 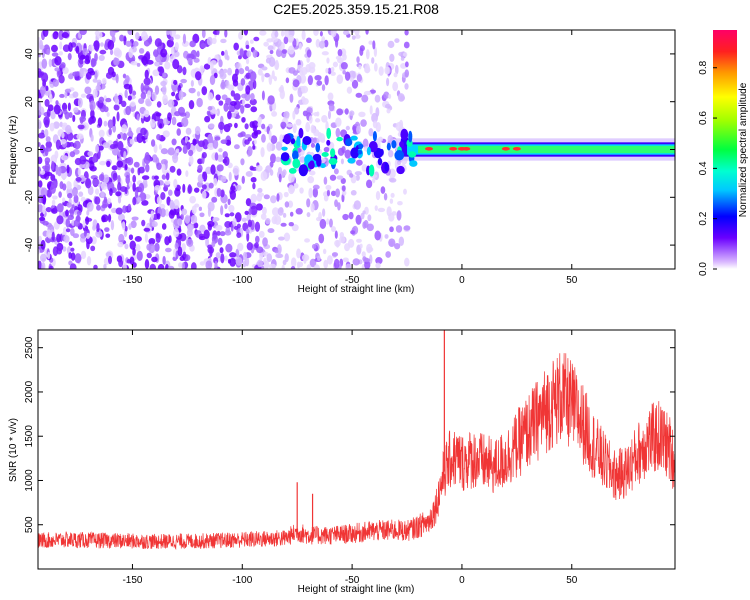 I want to click on x-tick-label: -50, so click(x=352, y=280).